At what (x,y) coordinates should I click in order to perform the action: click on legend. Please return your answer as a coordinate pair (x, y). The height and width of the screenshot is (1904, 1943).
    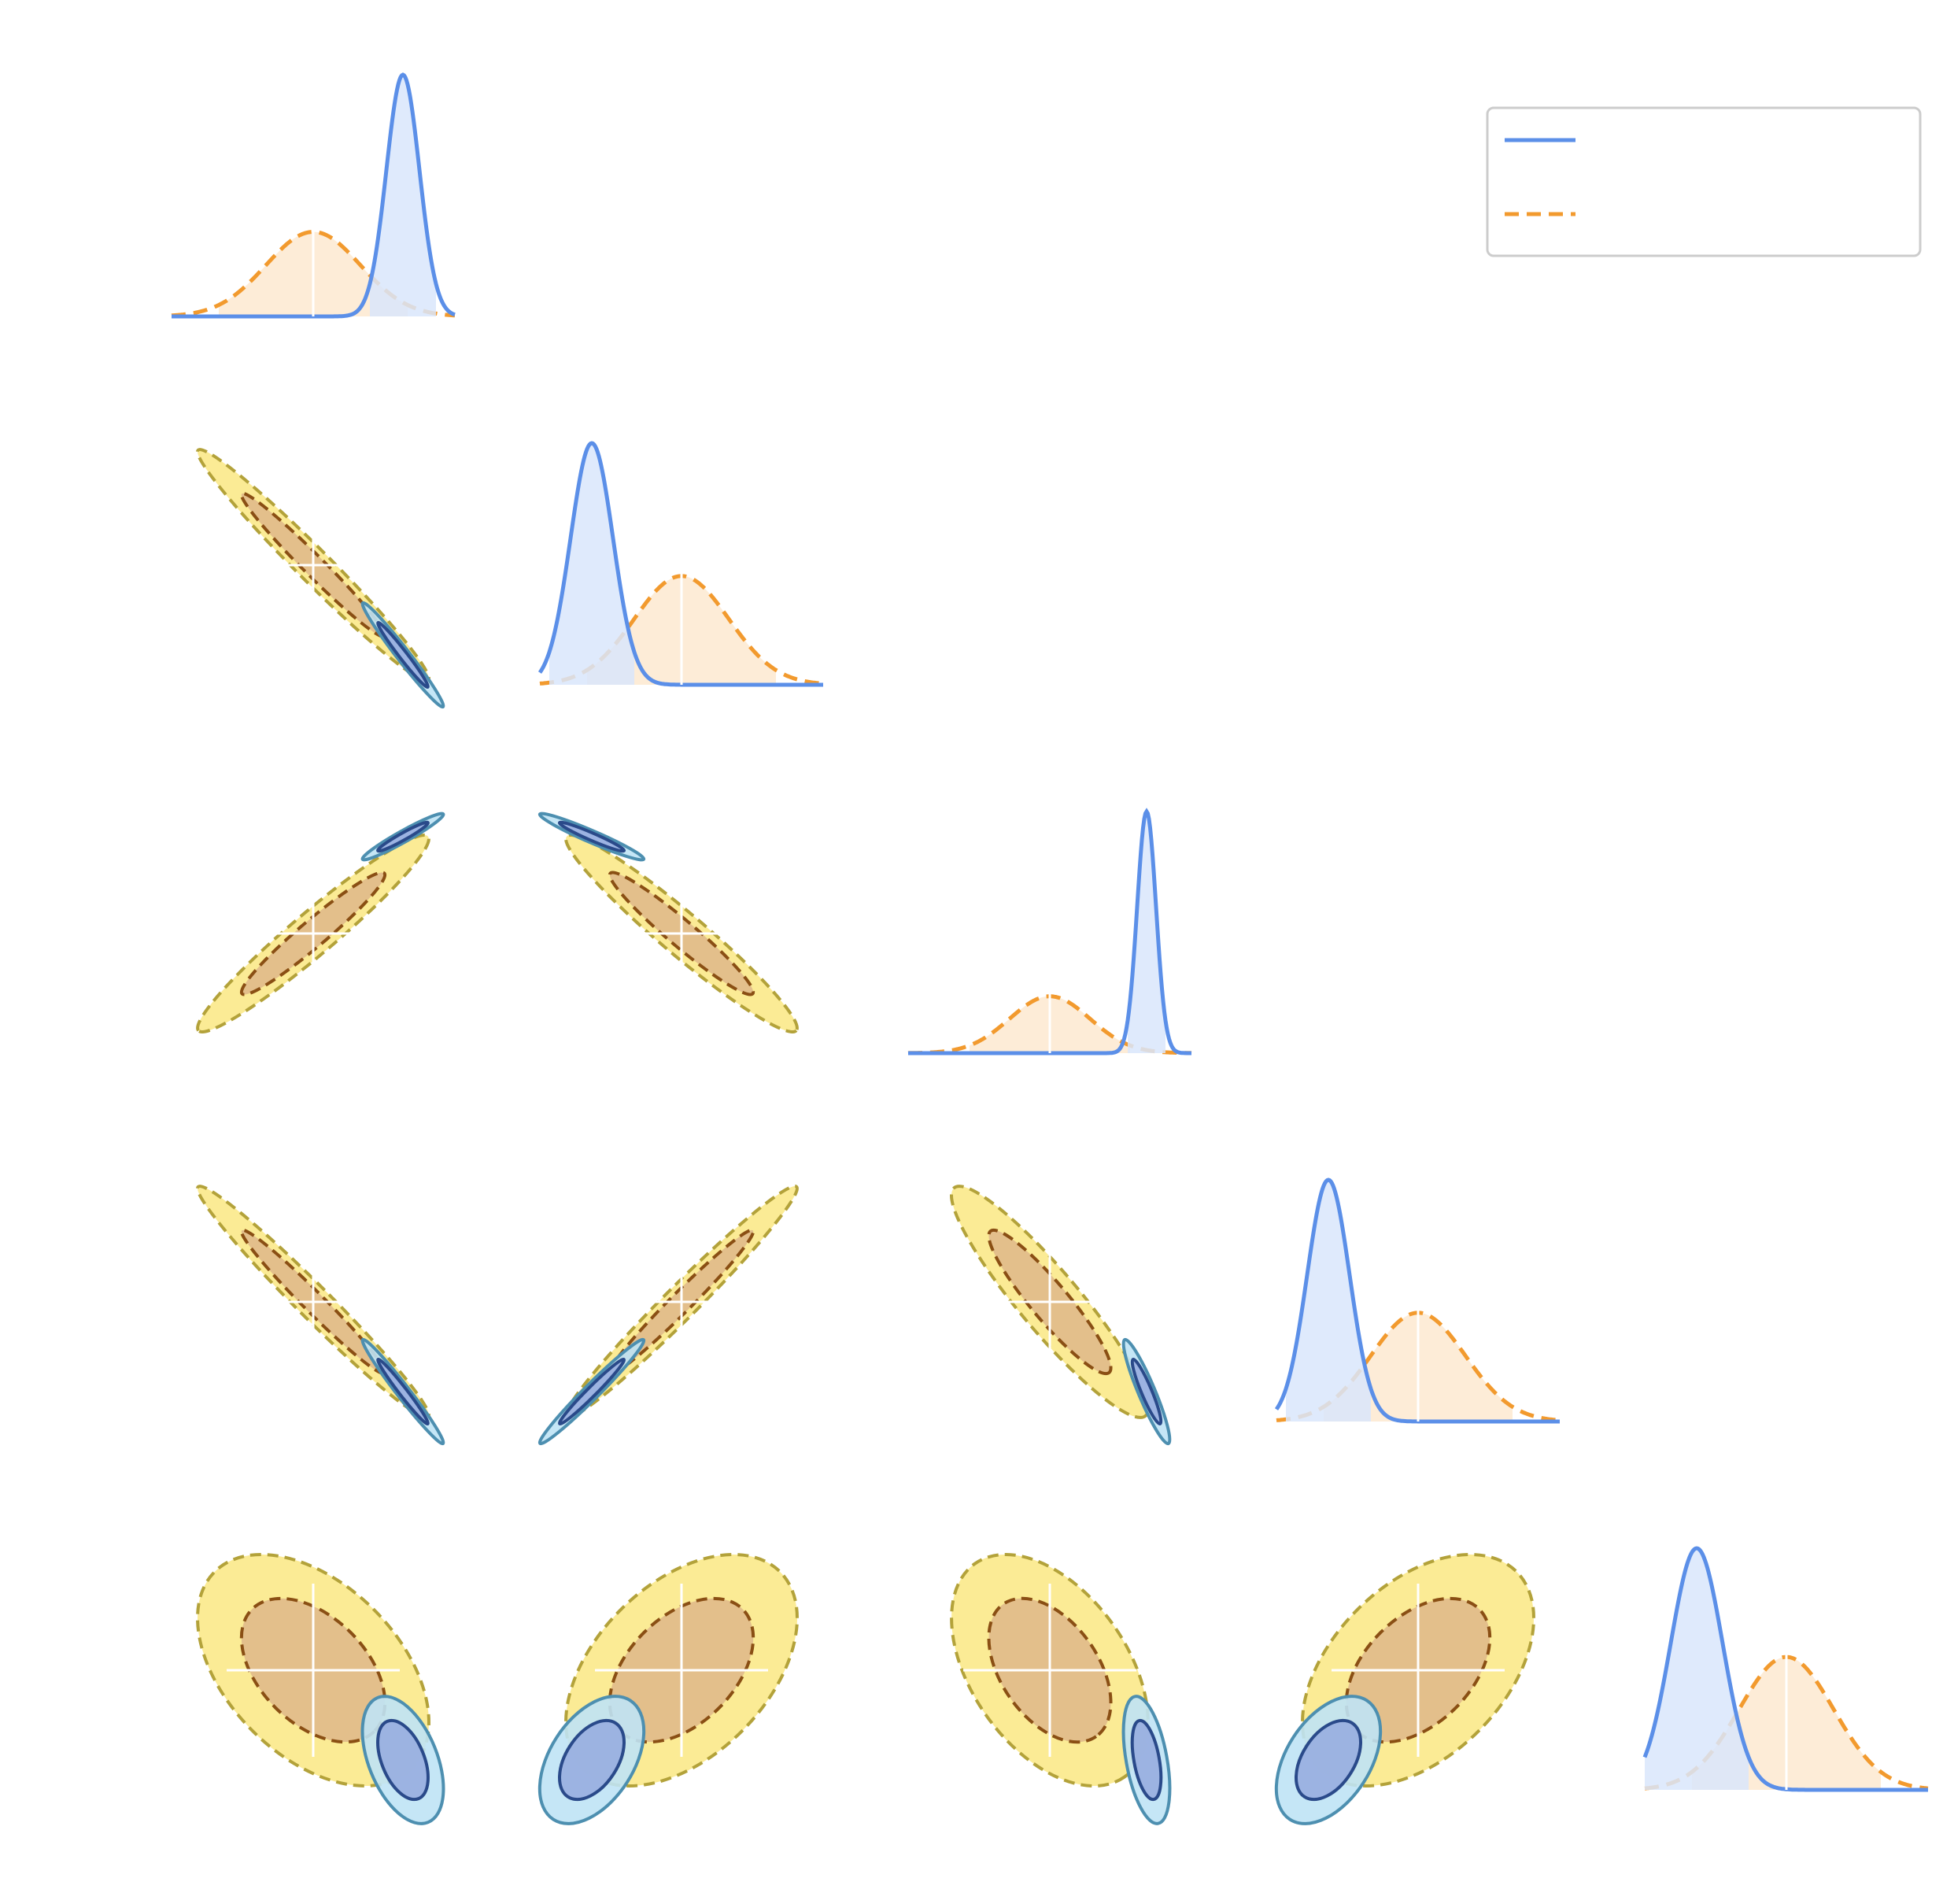
    Looking at the image, I should click on (1704, 181).